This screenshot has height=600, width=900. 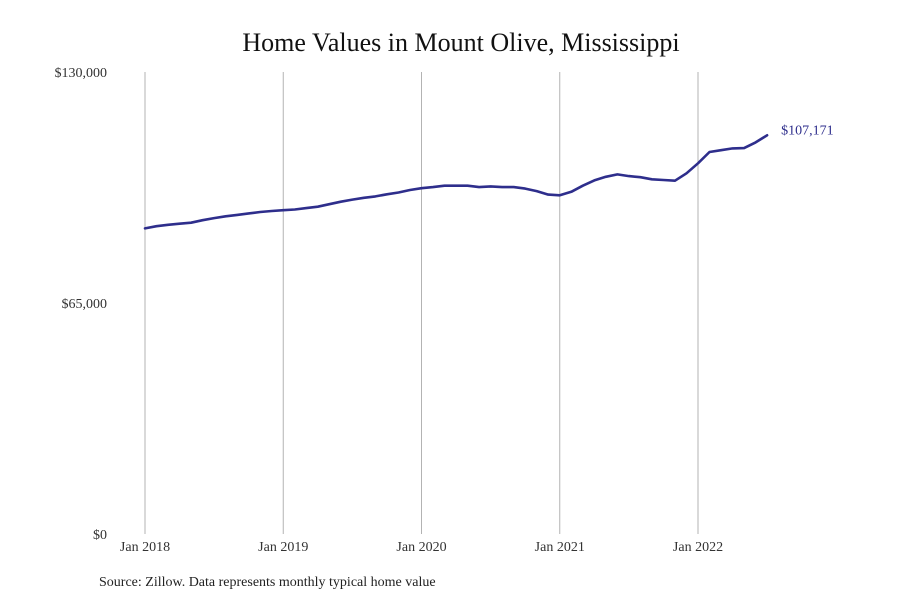 I want to click on y-tick-label: $0, so click(x=100, y=535).